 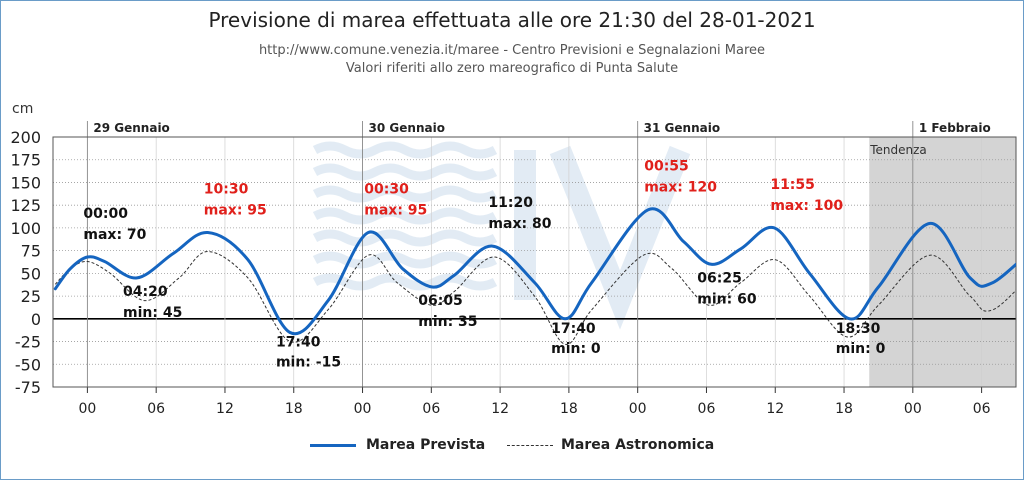 What do you see at coordinates (682, 128) in the screenshot?
I see `day-label: 31 Gennaio` at bounding box center [682, 128].